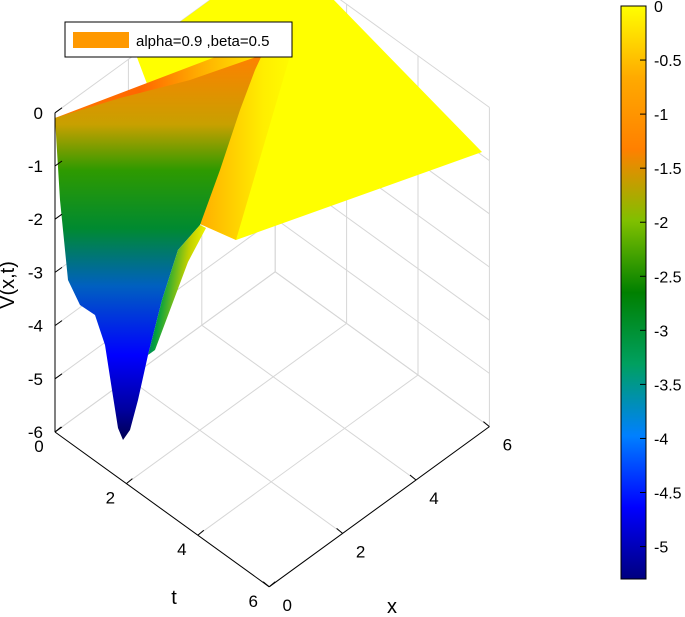  I want to click on colorbar-ticks: 0 -0.5 -1 -1.5 -2 -2.5 -3 -3.5 -4 -4.5 -5, so click(661, 278).